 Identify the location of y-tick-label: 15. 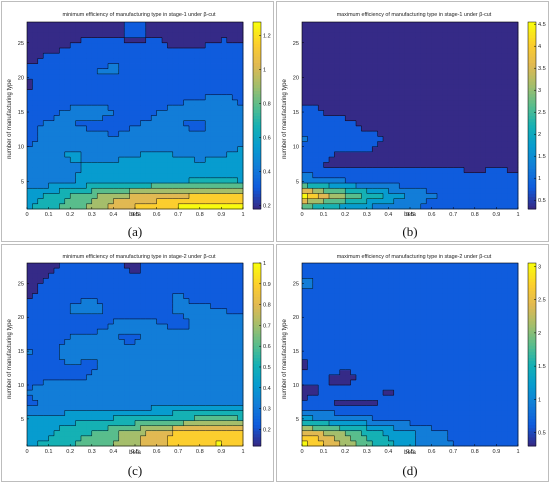
(296, 113).